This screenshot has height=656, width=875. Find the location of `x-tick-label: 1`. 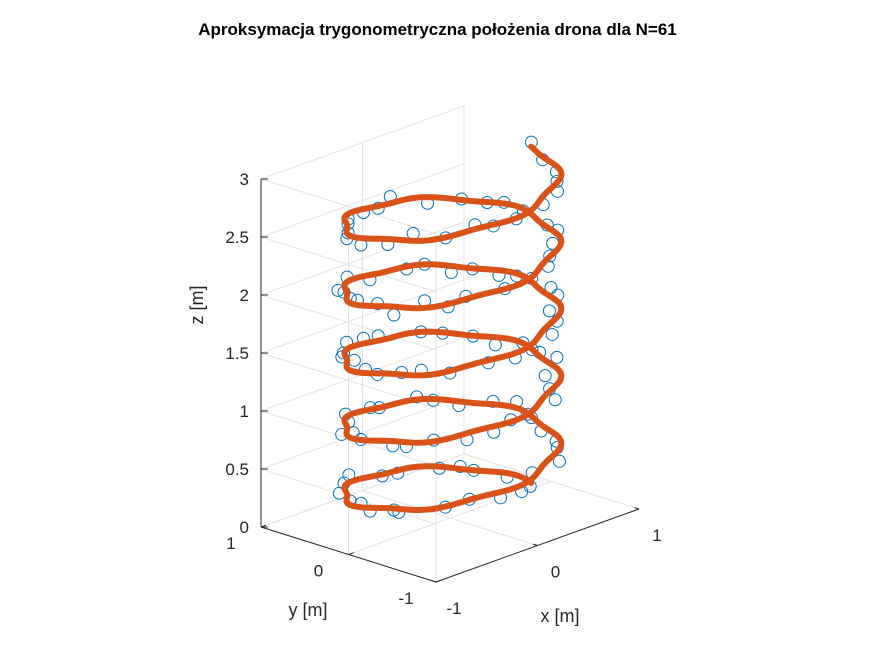

x-tick-label: 1 is located at coordinates (656, 535).